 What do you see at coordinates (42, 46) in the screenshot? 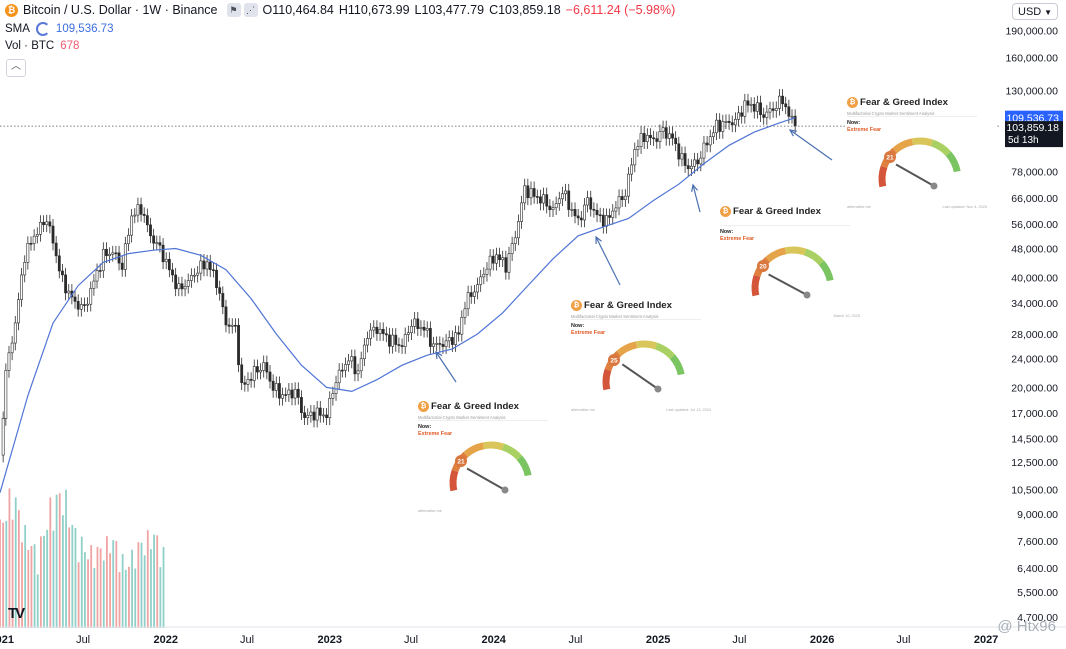
I see `volume-indicator: Vol · BTC 678` at bounding box center [42, 46].